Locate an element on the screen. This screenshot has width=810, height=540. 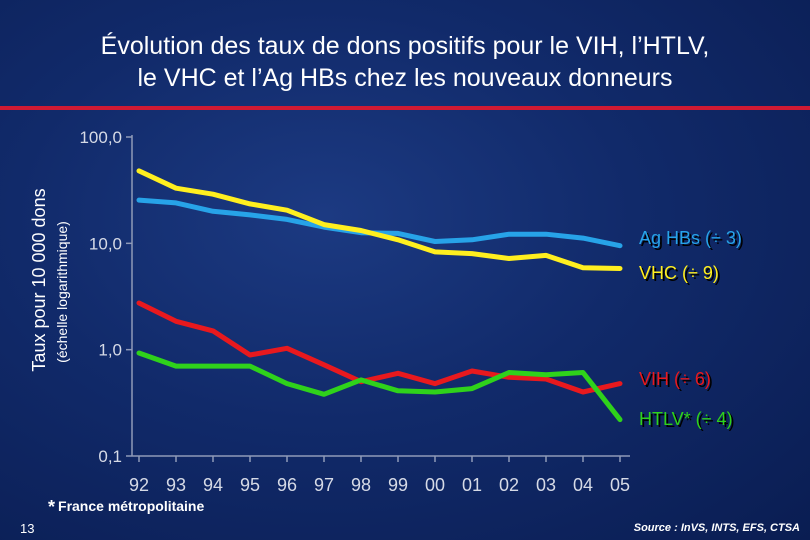
x-tick-label: 03 is located at coordinates (546, 485).